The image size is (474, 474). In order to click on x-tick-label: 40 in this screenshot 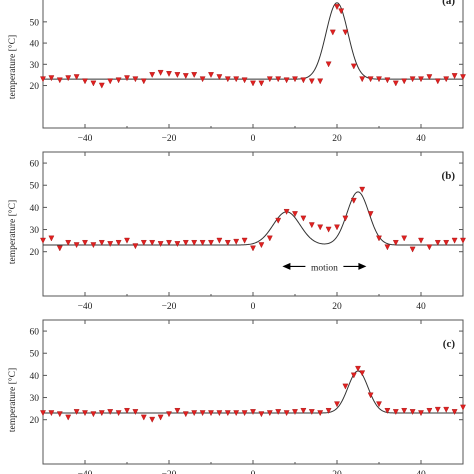, I will do `click(421, 307)`.